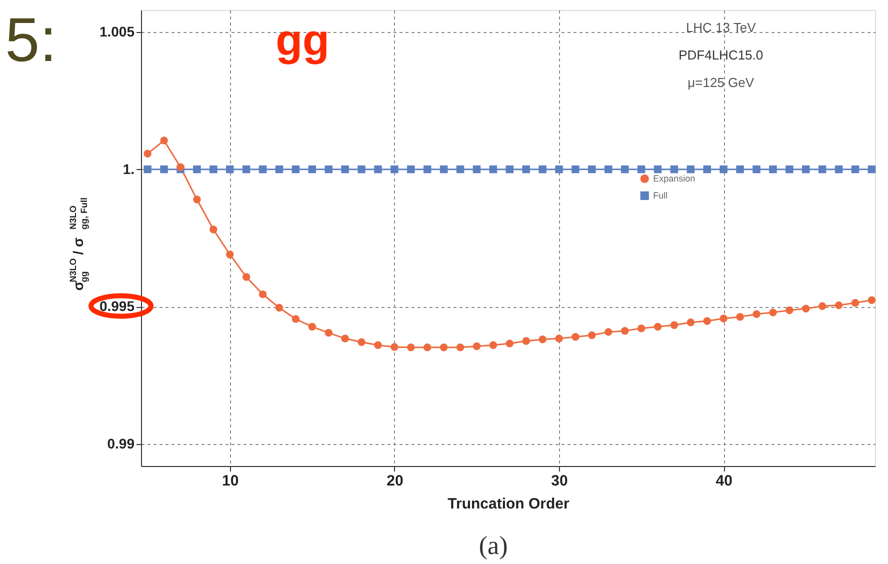 The height and width of the screenshot is (564, 888). I want to click on annotation: gg, so click(303, 40).